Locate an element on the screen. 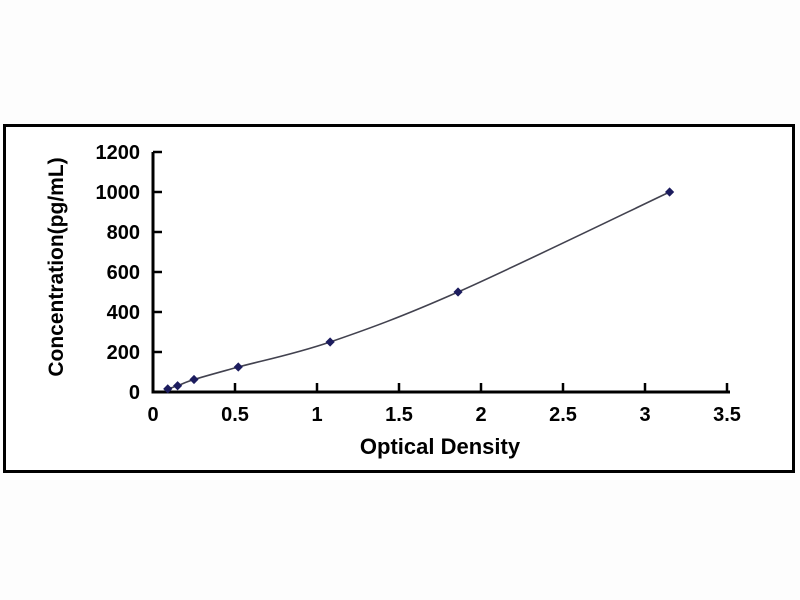  x-tick-label: 3.5 is located at coordinates (727, 415).